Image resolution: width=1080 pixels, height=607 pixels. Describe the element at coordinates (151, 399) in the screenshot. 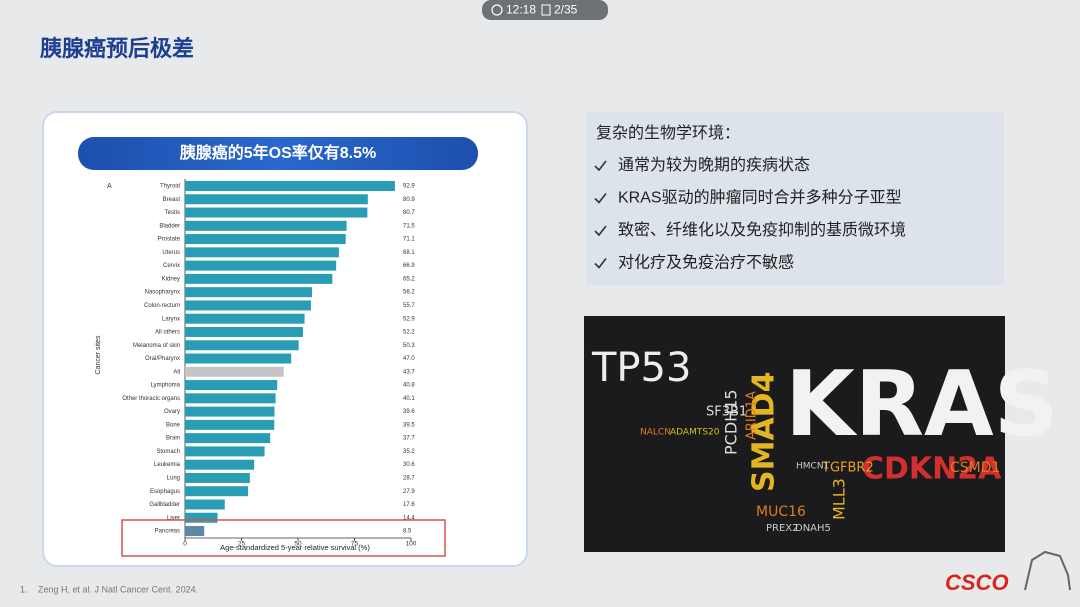

I see `y-tick-label: Other thoracic organs` at that location.